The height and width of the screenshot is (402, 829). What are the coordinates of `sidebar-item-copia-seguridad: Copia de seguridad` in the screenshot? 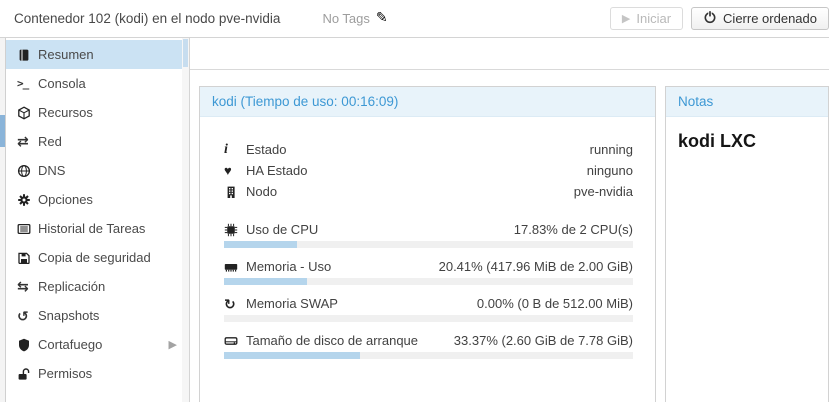 It's located at (97, 257).